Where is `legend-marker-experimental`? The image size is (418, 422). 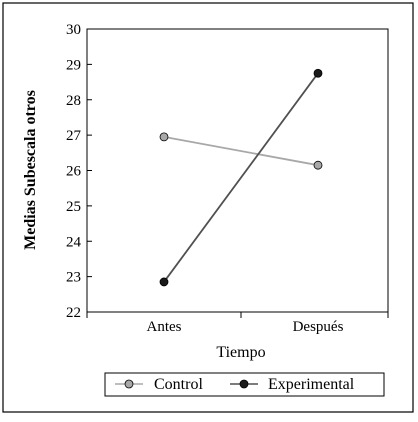
legend-marker-experimental is located at coordinates (244, 384).